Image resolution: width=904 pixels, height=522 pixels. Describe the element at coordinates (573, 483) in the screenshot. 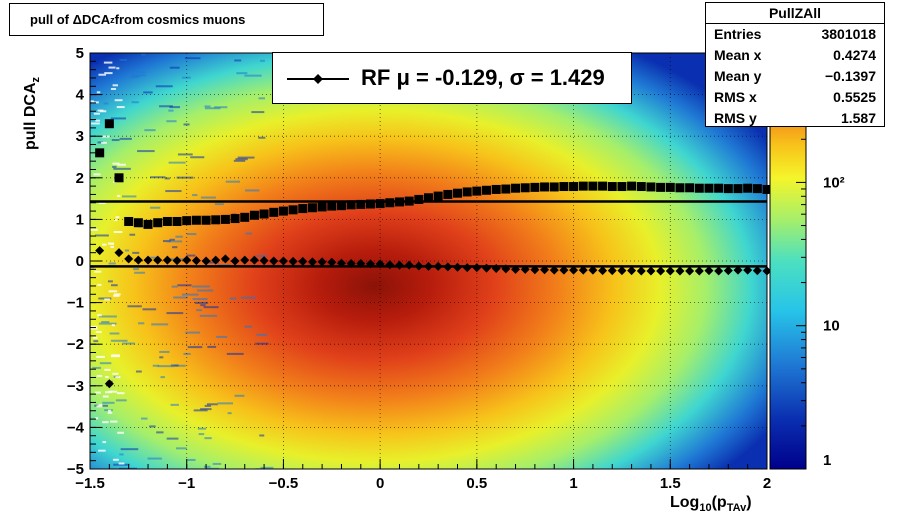

I see `x-tick-label: 1` at that location.